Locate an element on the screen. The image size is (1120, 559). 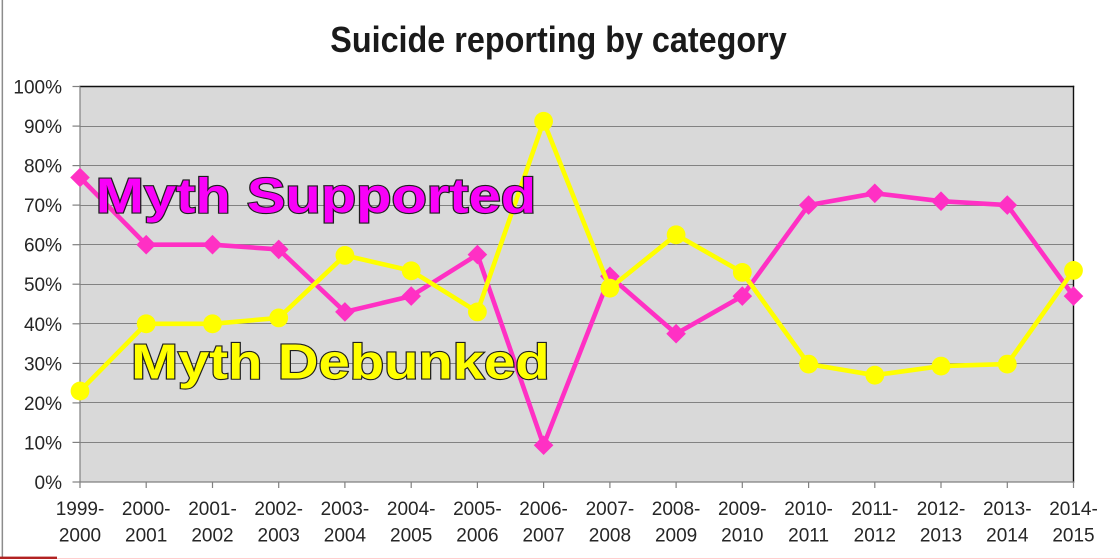
svg-text: 2003 is located at coordinates (279, 536).